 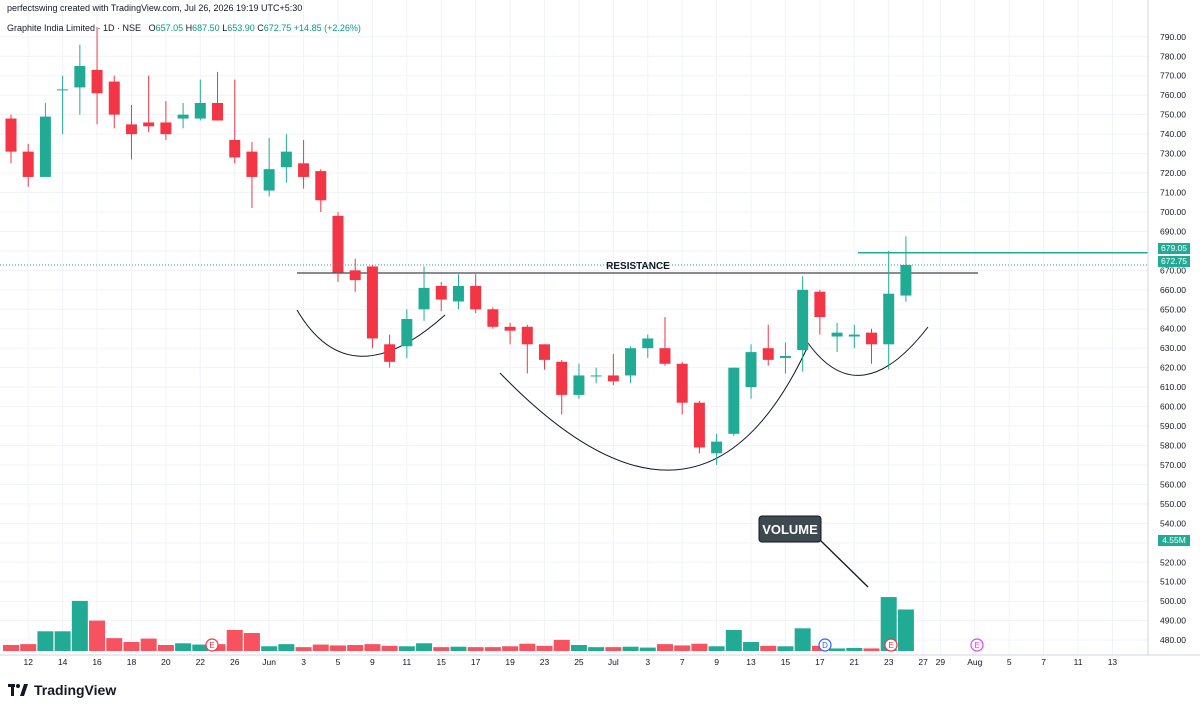 I want to click on time-tick-label: 9, so click(x=716, y=662).